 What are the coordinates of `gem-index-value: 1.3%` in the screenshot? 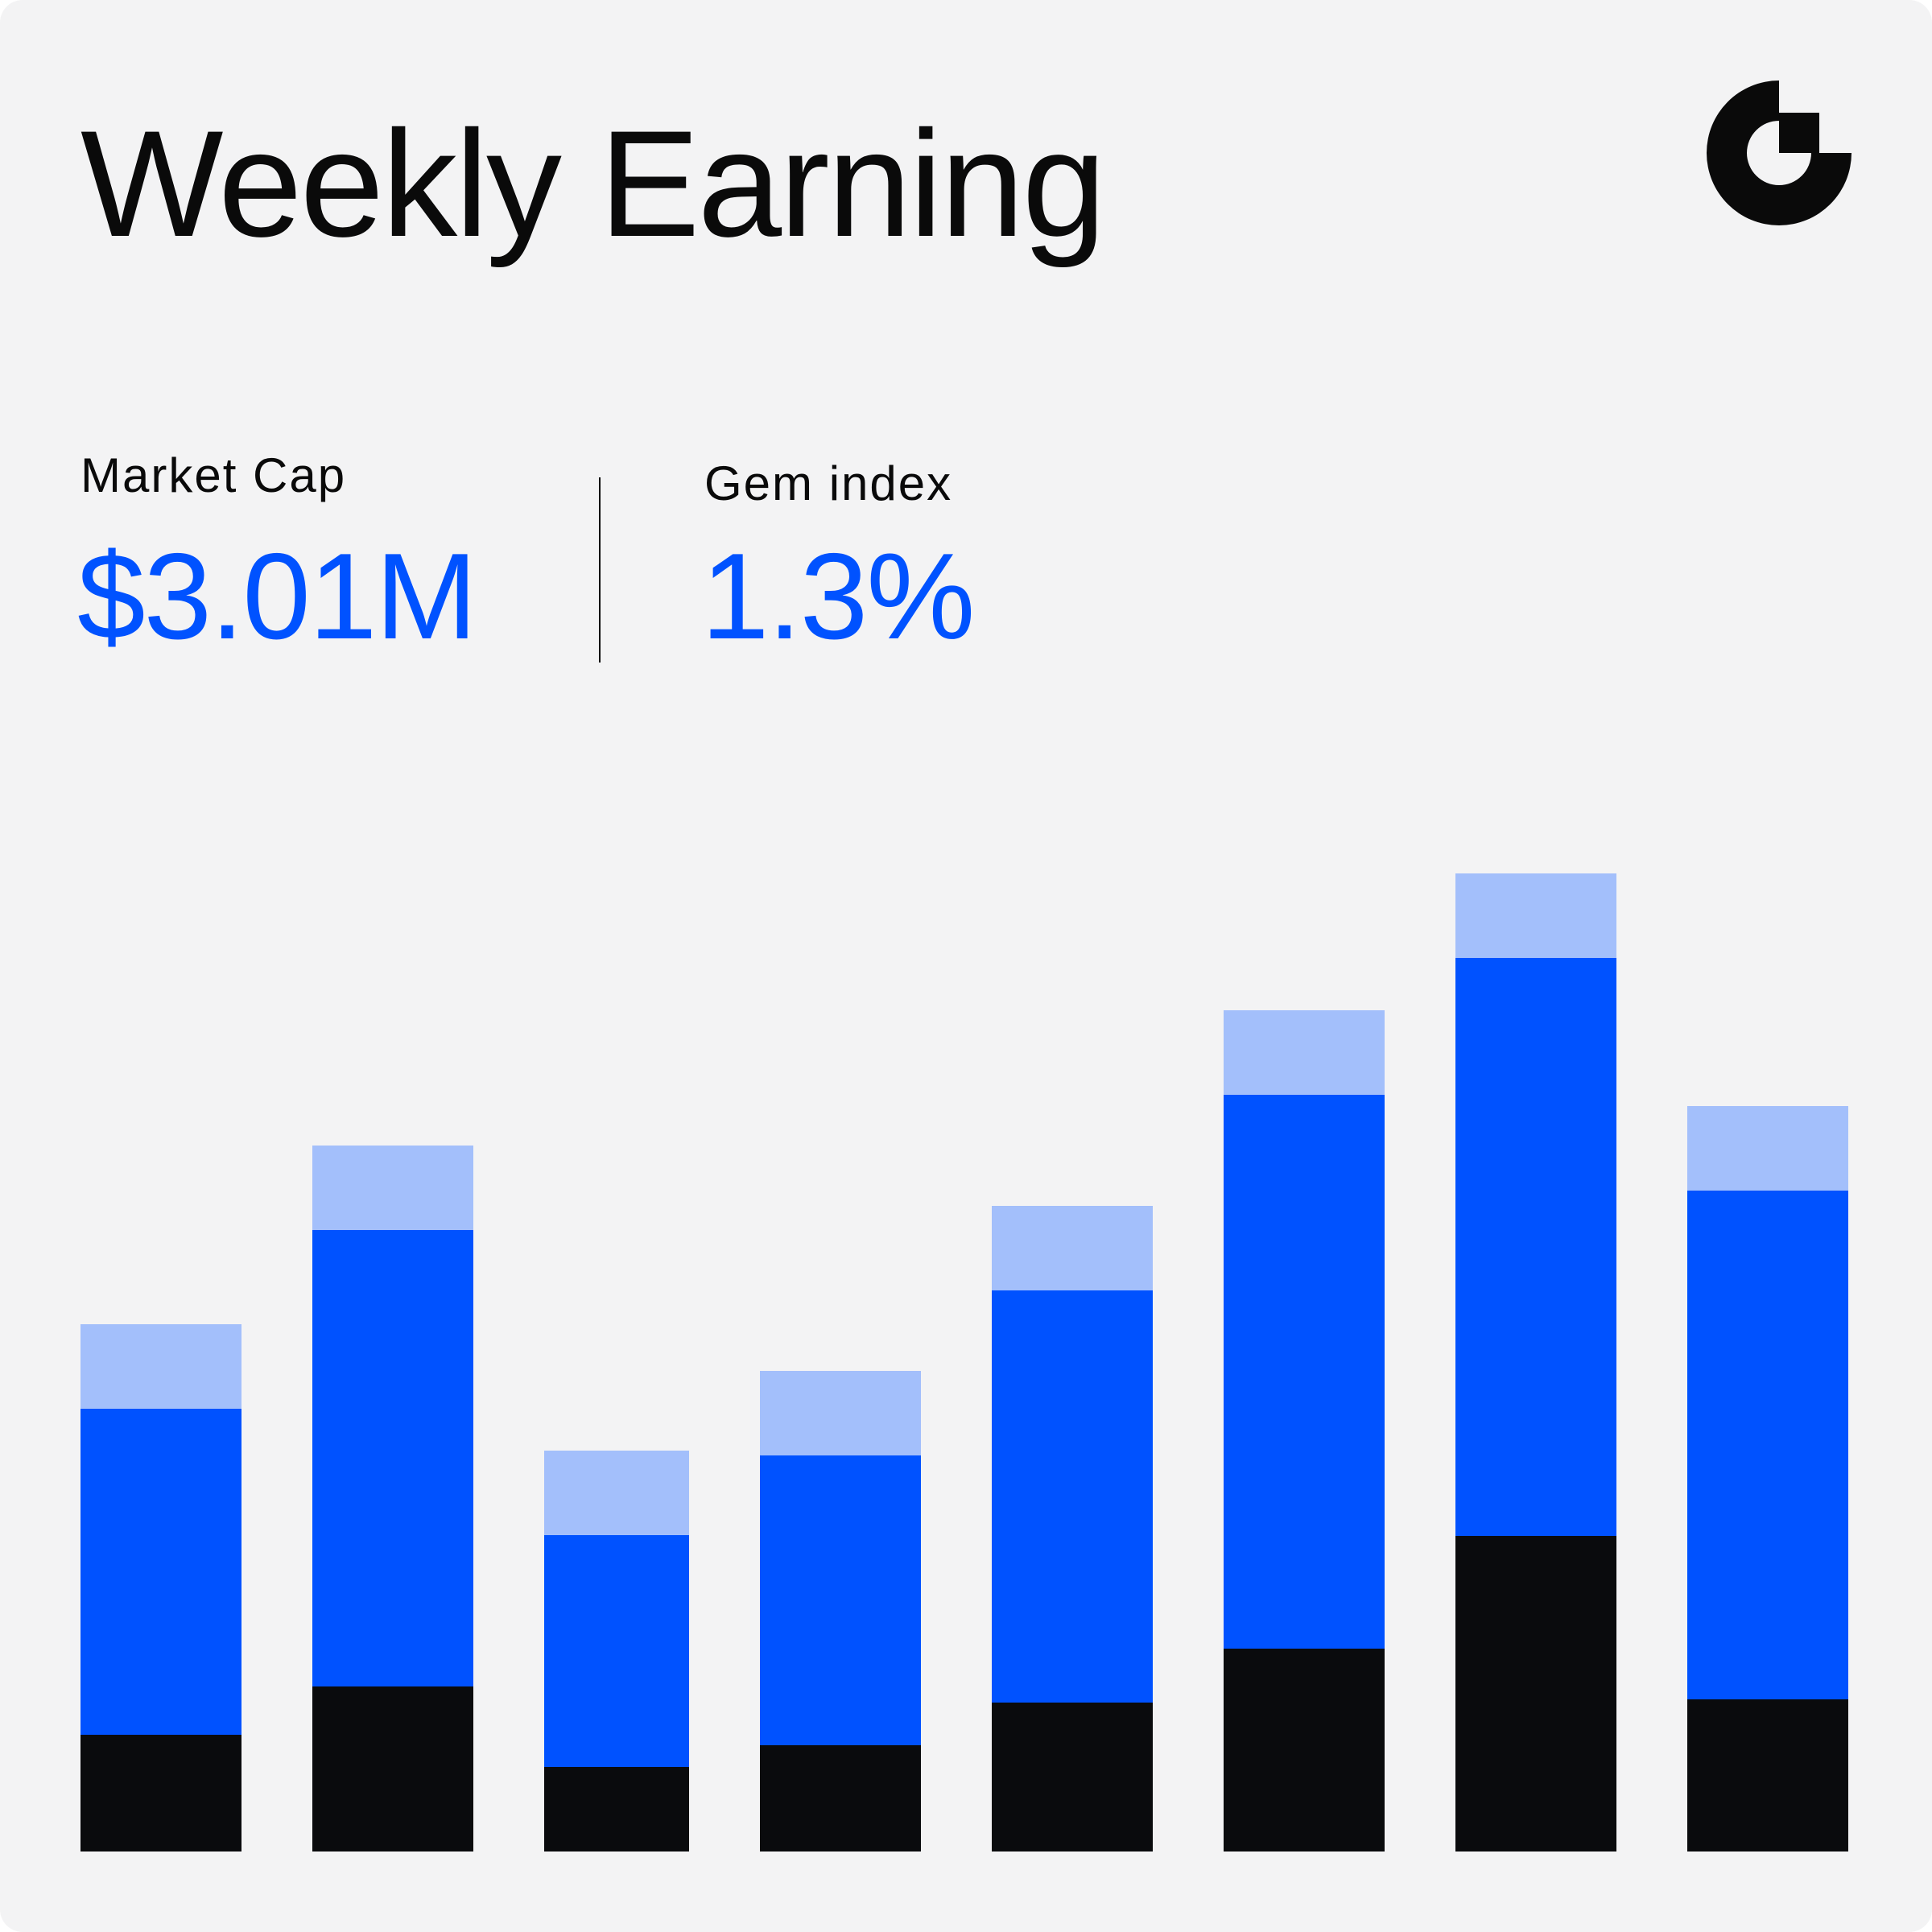 It's located at (838, 596).